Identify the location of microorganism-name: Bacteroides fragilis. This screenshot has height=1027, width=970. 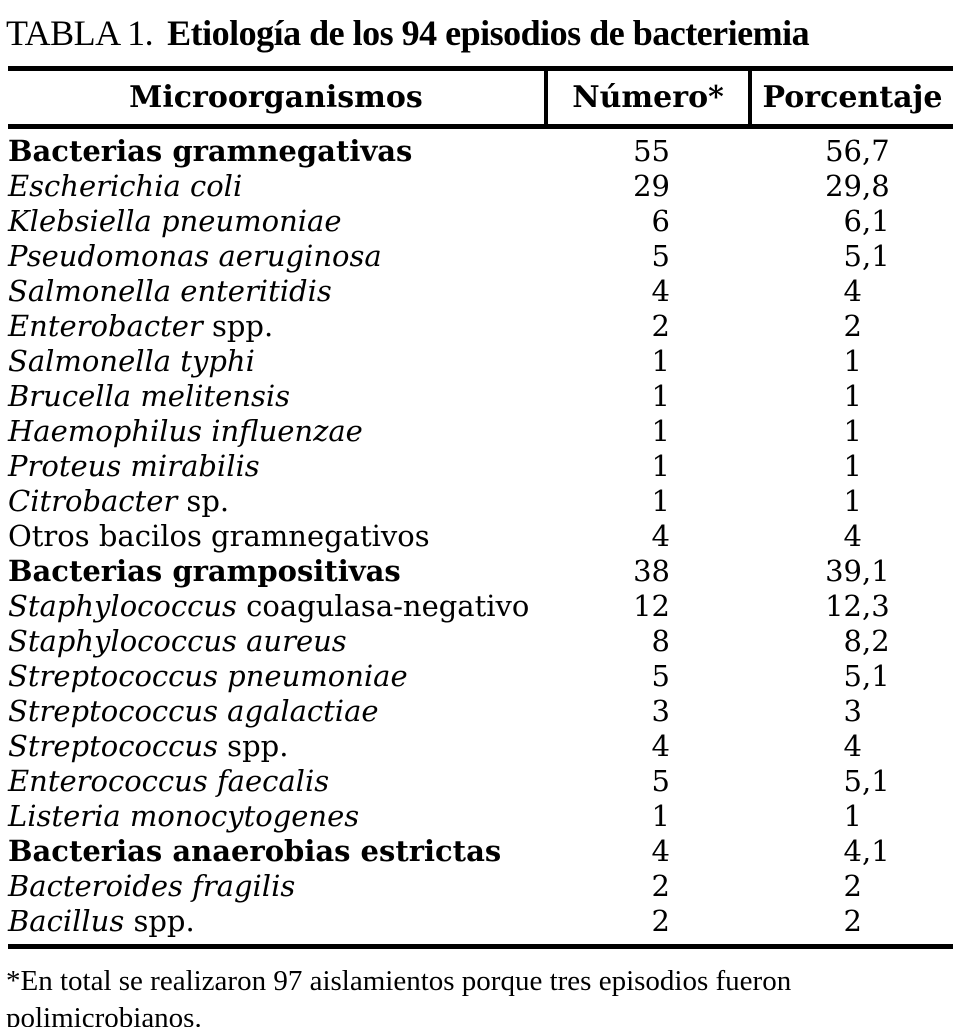
(277, 886).